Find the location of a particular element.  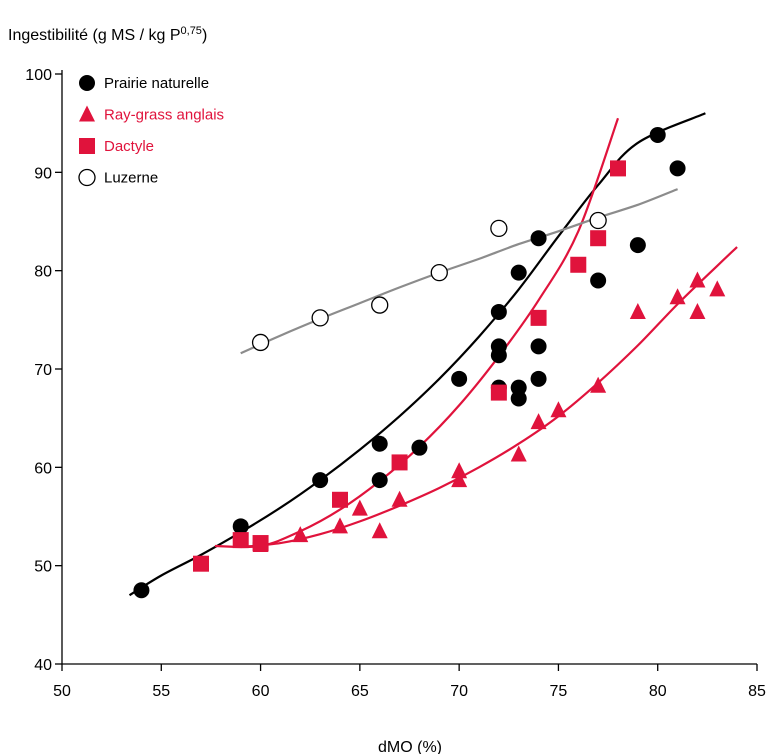

y-tick-label: 70 is located at coordinates (43, 370).